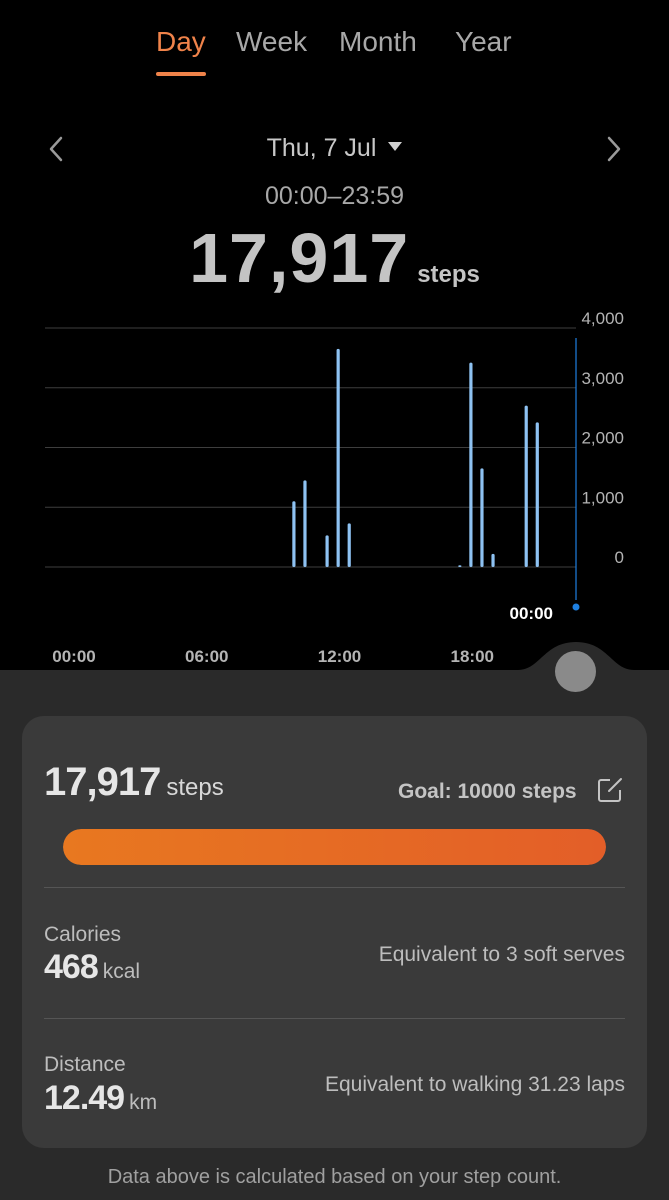 The image size is (669, 1200). Describe the element at coordinates (339, 656) in the screenshot. I see `x-tick-label: 12:00` at that location.